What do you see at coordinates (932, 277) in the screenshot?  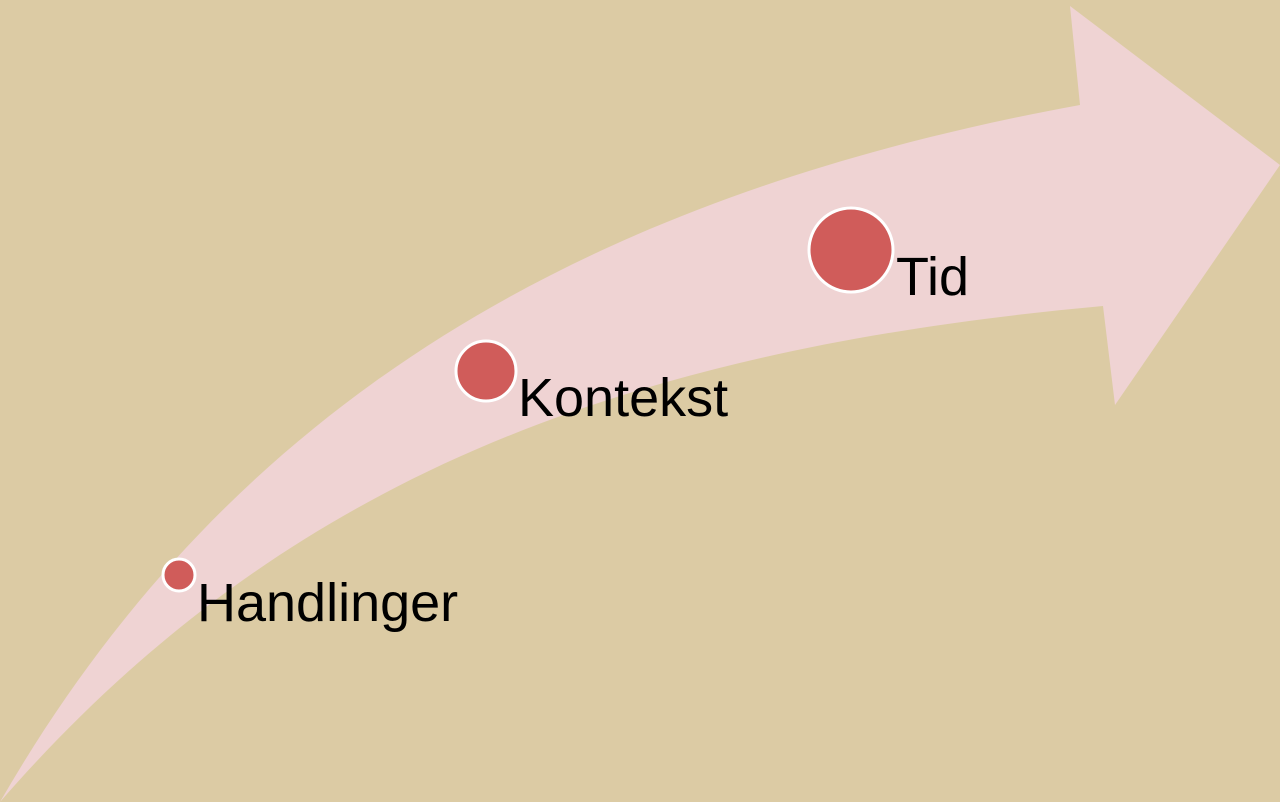 I see `node-label: Tid` at bounding box center [932, 277].